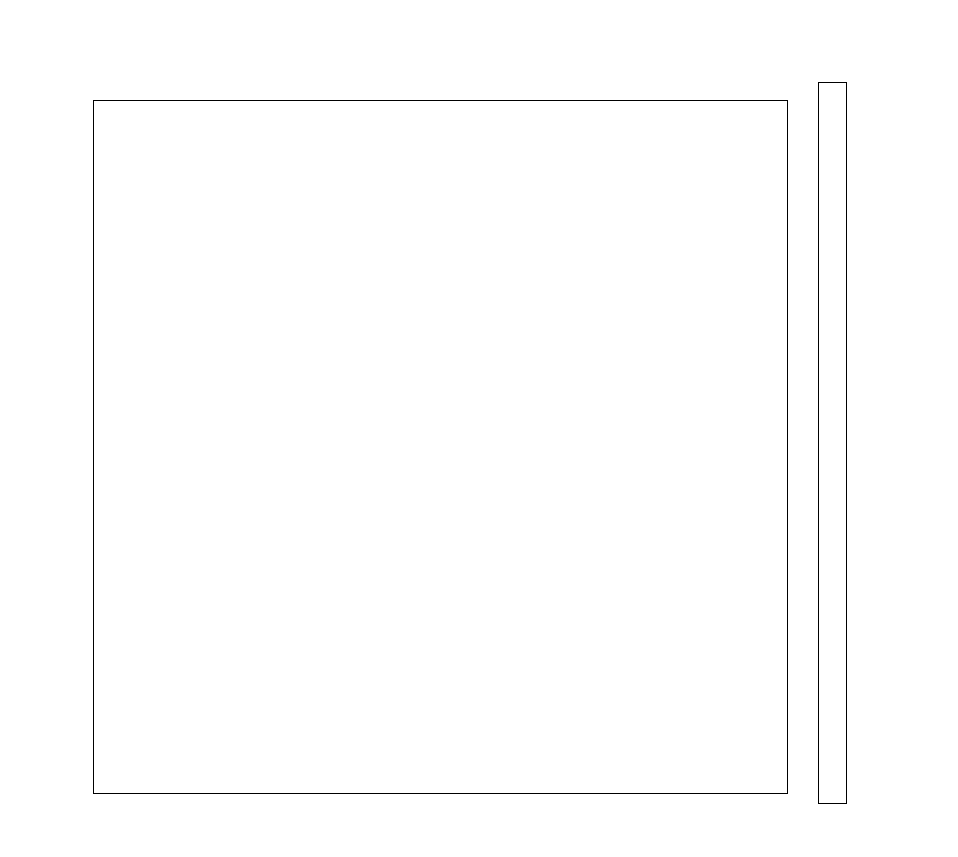 This screenshot has width=958, height=857. I want to click on azimuth-colorbar, so click(832, 443).